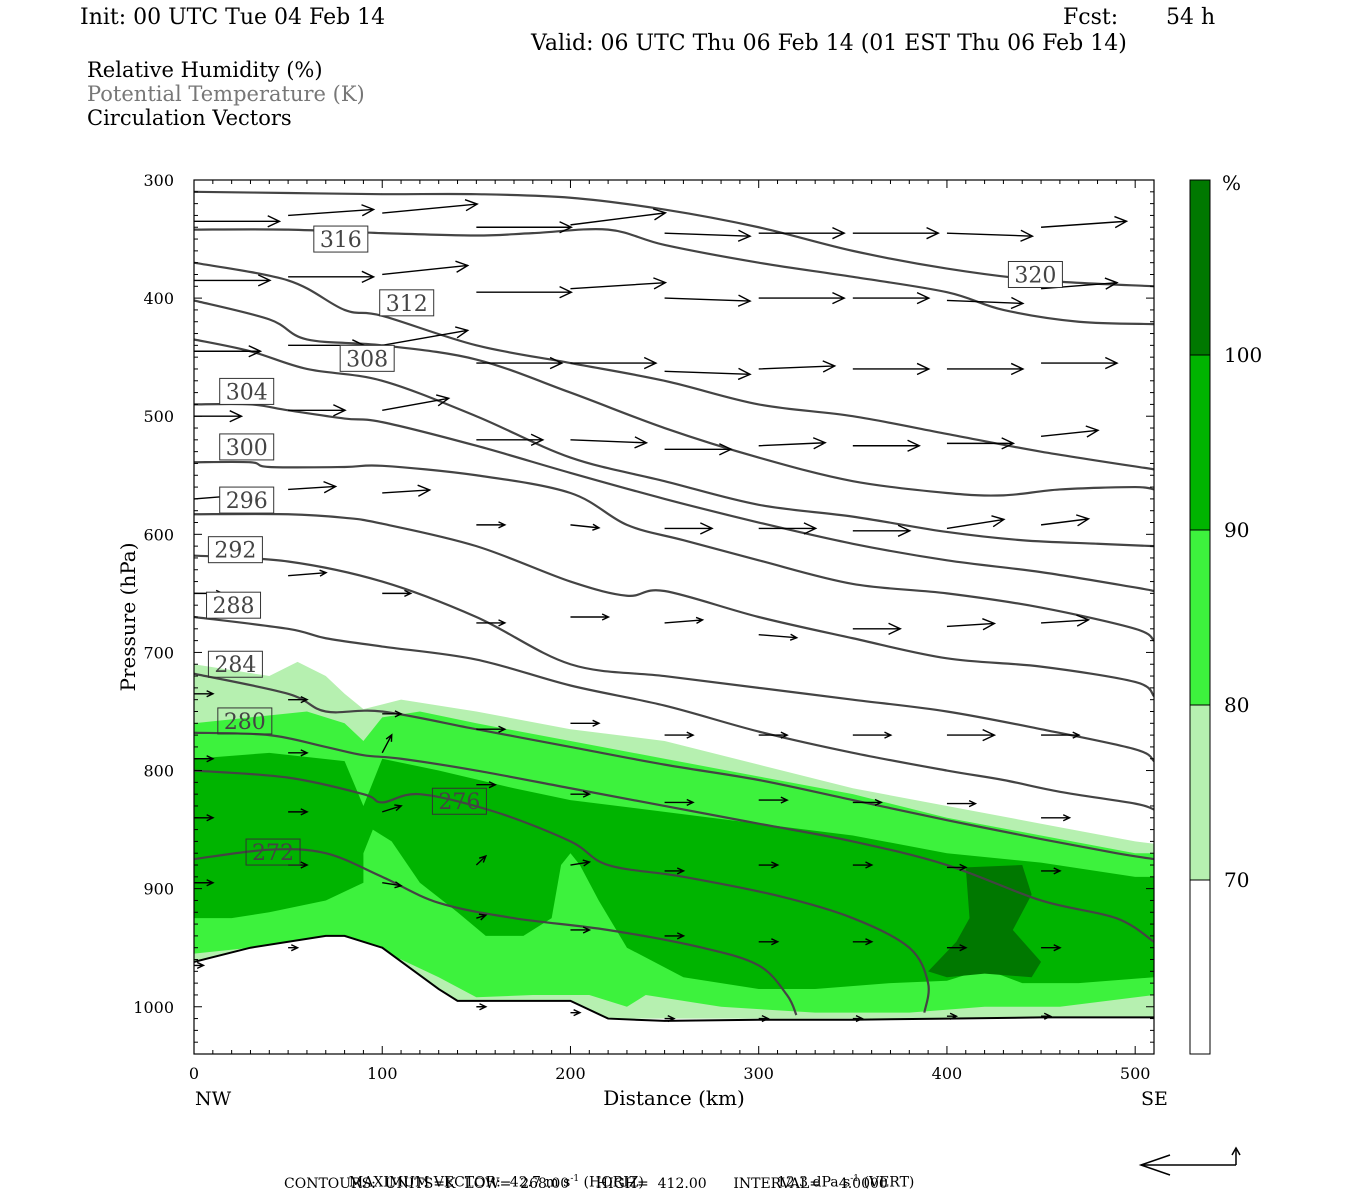  What do you see at coordinates (813, 1182) in the screenshot?
I see `vert-vector-value: 12.3 dPa s` at bounding box center [813, 1182].